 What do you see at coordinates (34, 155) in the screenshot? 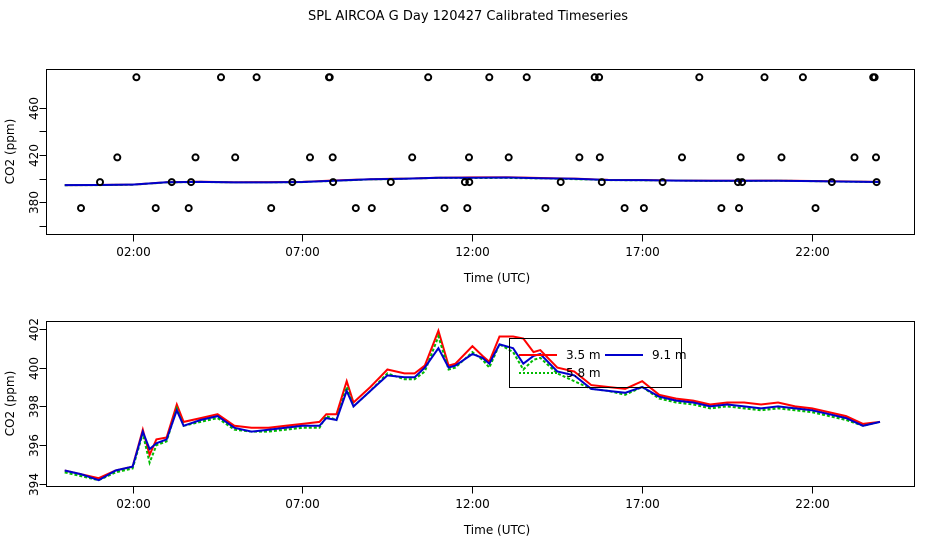
I see `y-tick-label: 420` at bounding box center [34, 155].